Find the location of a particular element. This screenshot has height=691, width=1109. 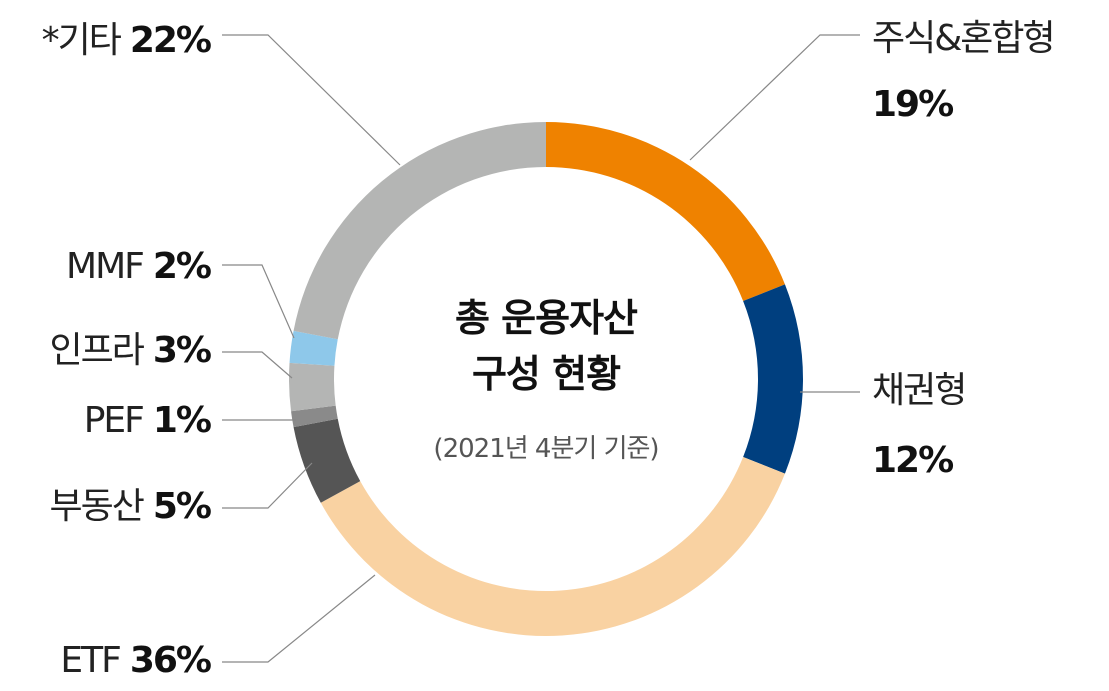

category-label: MMF is located at coordinates (104, 266).